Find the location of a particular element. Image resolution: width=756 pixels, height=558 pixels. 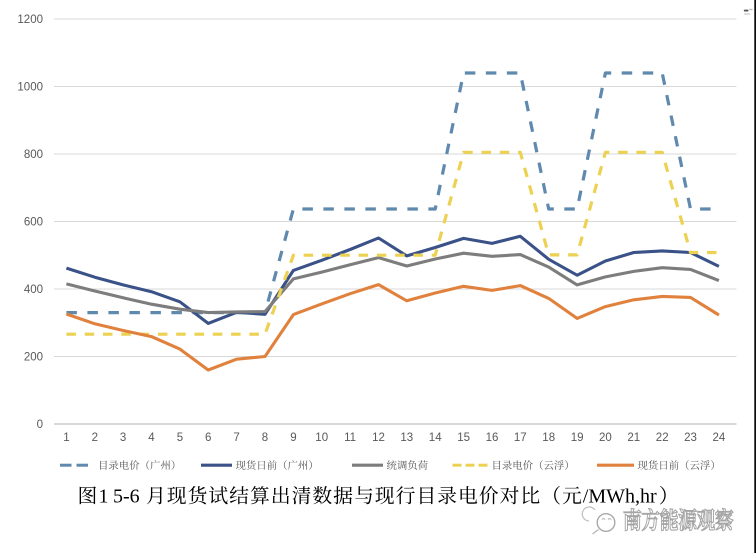

svg-text: 23 is located at coordinates (690, 438).